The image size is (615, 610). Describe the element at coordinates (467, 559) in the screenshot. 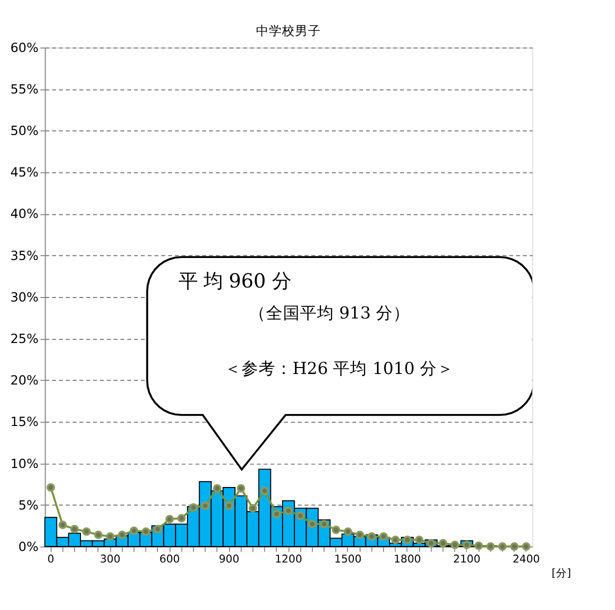

I see `x-tick-label: 2100` at that location.